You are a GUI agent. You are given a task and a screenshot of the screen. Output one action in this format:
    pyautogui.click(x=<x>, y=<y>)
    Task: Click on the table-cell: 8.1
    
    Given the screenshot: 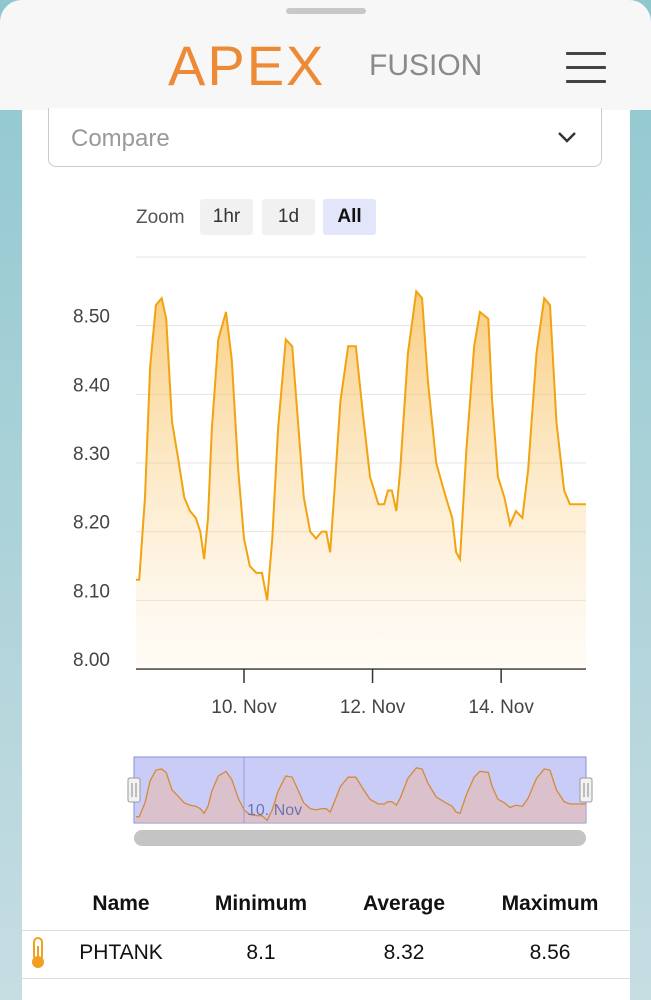 What is the action you would take?
    pyautogui.click(x=261, y=952)
    